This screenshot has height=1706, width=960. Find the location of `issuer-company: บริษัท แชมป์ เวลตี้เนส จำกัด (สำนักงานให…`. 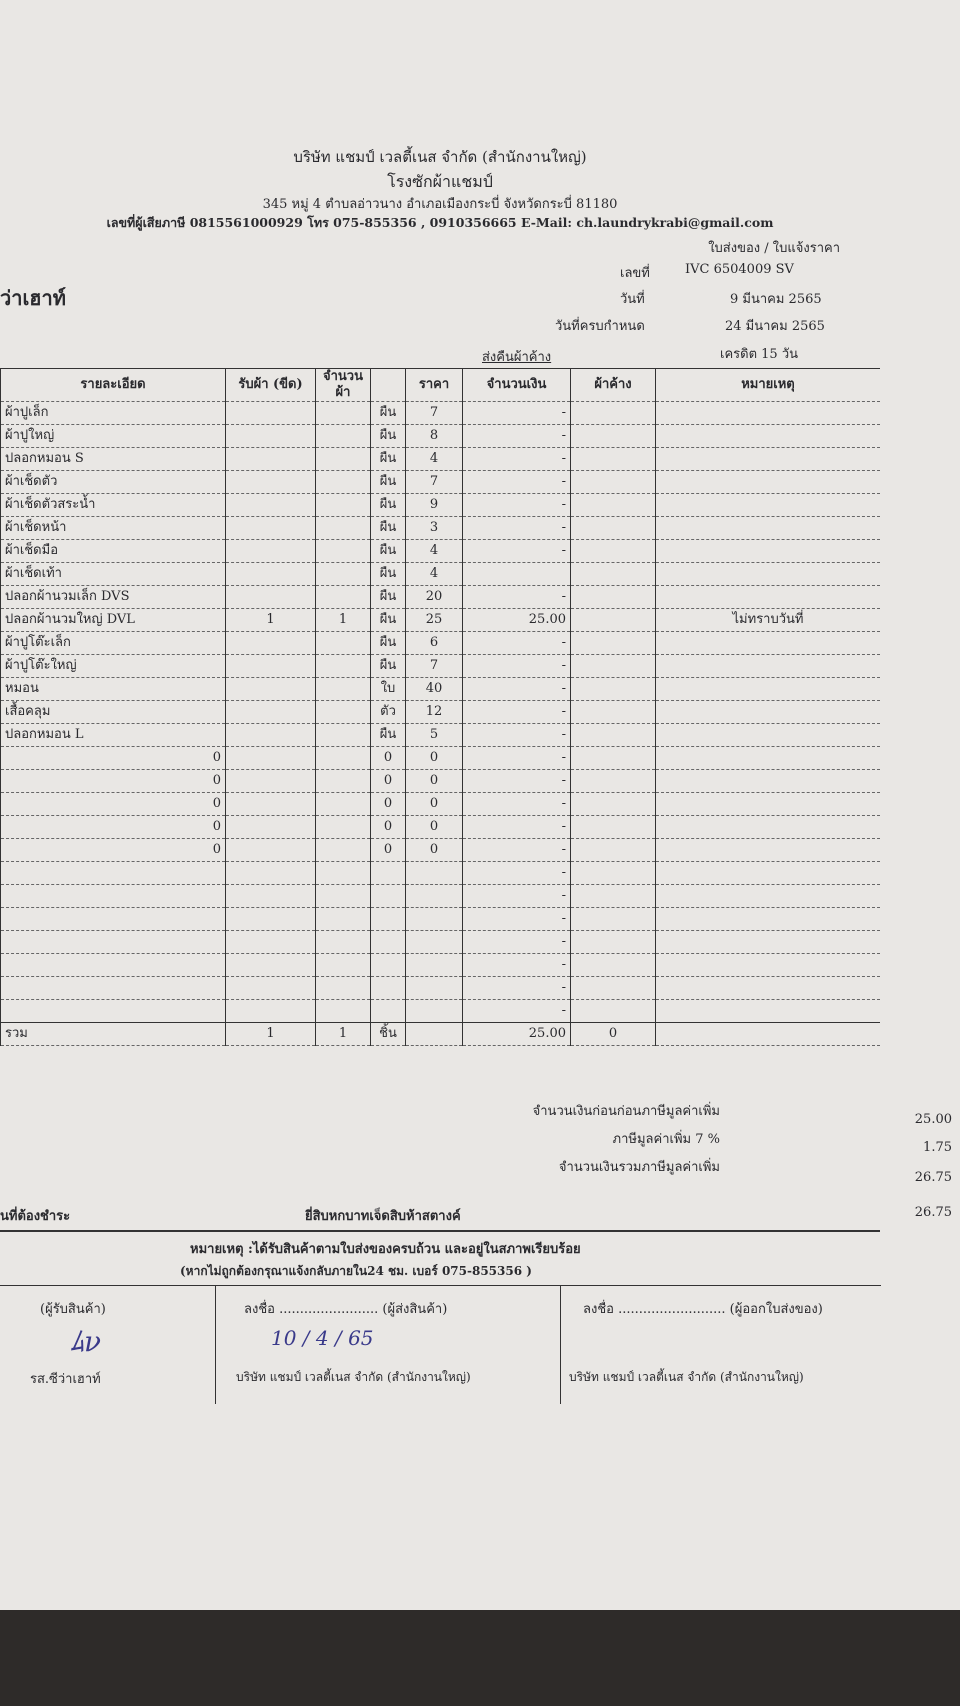

issuer-company: บริษัท แชมป์ เวลตี้เนส จำกัด (สำนักงานให… is located at coordinates (686, 1377).